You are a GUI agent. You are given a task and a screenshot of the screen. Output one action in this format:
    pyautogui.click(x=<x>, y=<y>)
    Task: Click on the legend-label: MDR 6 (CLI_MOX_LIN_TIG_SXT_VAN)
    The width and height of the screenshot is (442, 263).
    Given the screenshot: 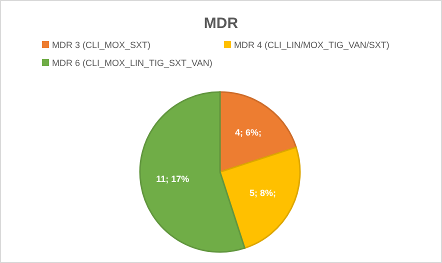 What is the action you would take?
    pyautogui.click(x=132, y=63)
    